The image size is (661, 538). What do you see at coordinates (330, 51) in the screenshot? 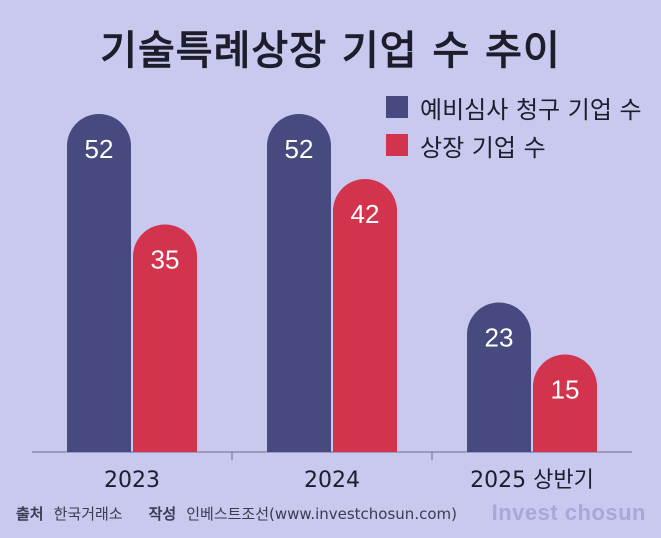
I see `chart-title: 기술특례상장 기업 수 추이` at bounding box center [330, 51].